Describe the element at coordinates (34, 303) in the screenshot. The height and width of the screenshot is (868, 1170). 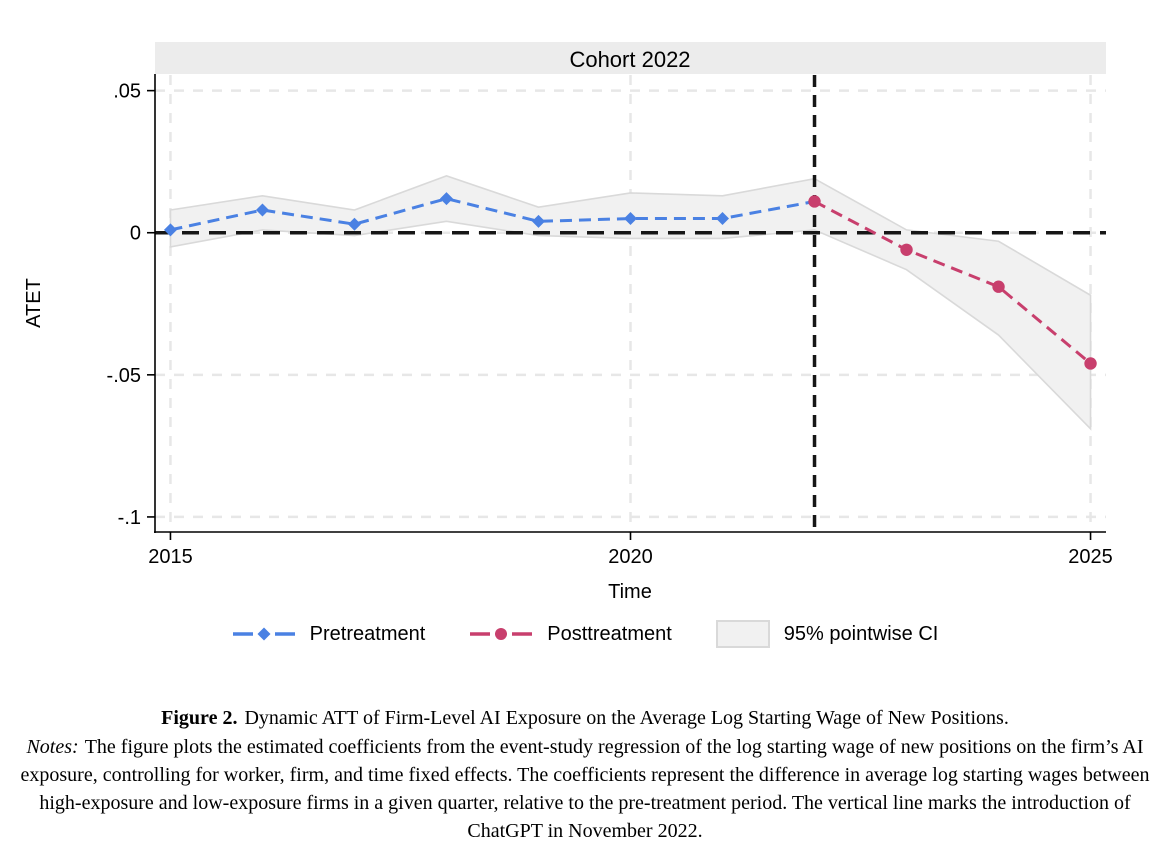
I see `y-axis-title: ATET` at that location.